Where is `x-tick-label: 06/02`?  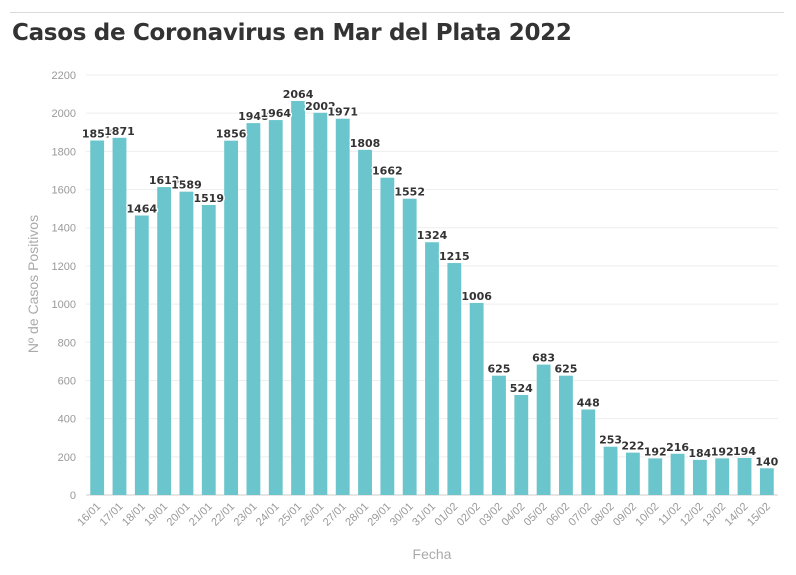 x-tick-label: 06/02 is located at coordinates (558, 515).